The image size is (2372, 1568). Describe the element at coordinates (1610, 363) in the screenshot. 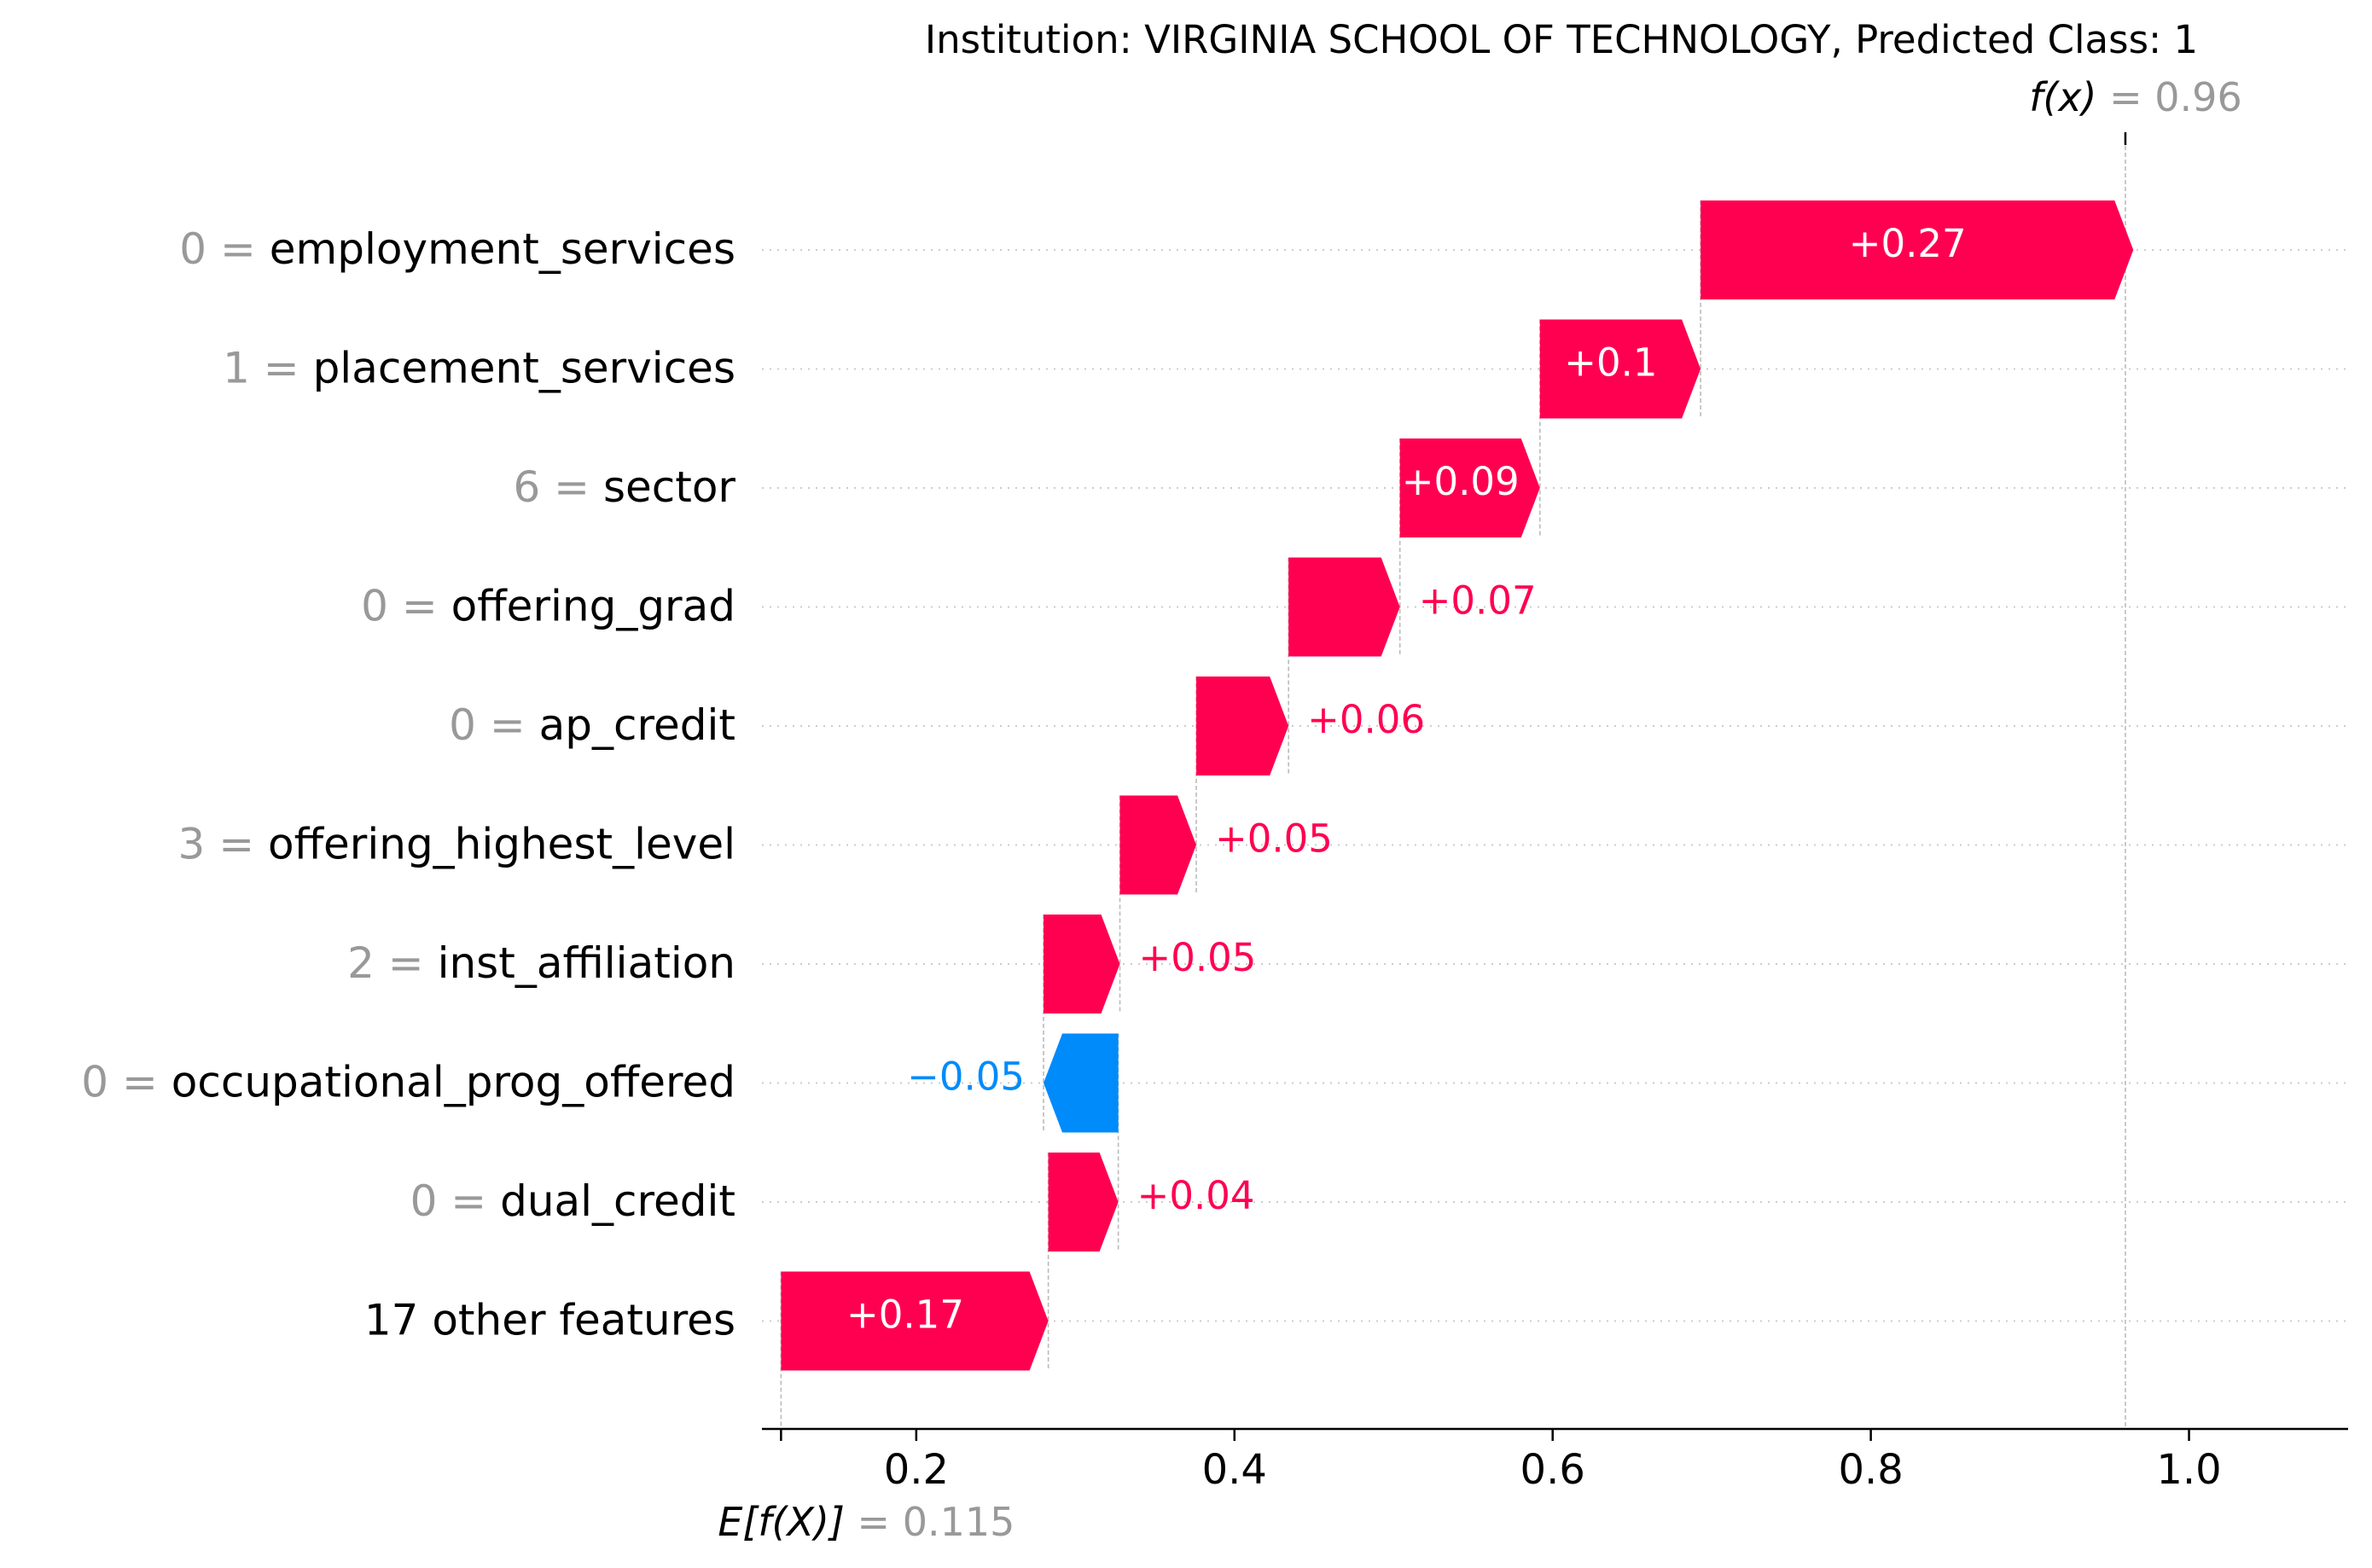

I see `bar-value-label: +0.1` at that location.